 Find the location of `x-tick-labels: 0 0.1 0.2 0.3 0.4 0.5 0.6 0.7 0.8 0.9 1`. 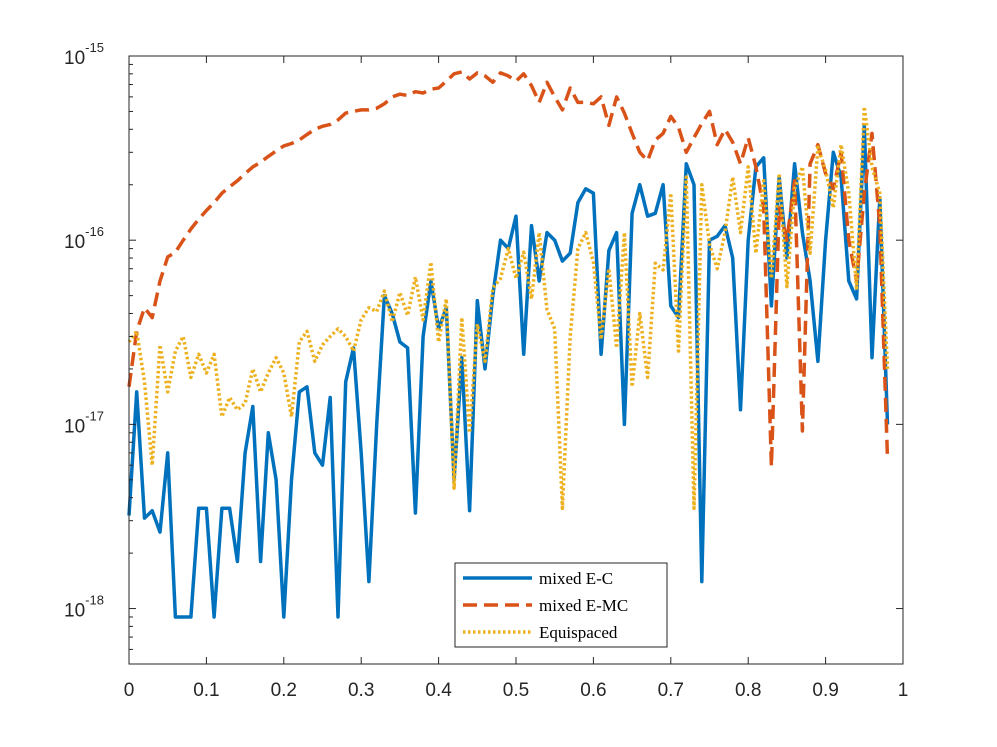

x-tick-labels: 0 0.1 0.2 0.3 0.4 0.5 0.6 0.7 0.8 0.9 1 is located at coordinates (516, 690).